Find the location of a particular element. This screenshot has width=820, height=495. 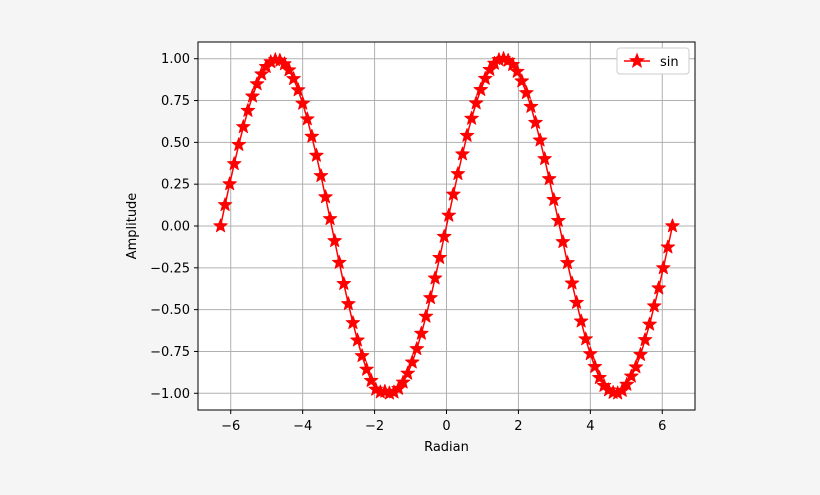

legend: sin is located at coordinates (653, 61).